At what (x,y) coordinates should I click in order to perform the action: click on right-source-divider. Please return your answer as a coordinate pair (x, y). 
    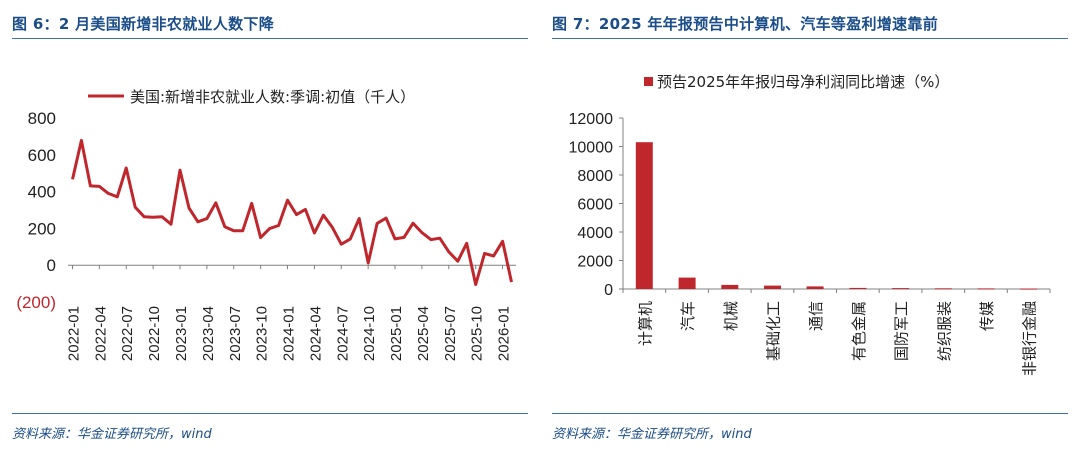
    Looking at the image, I should click on (810, 413).